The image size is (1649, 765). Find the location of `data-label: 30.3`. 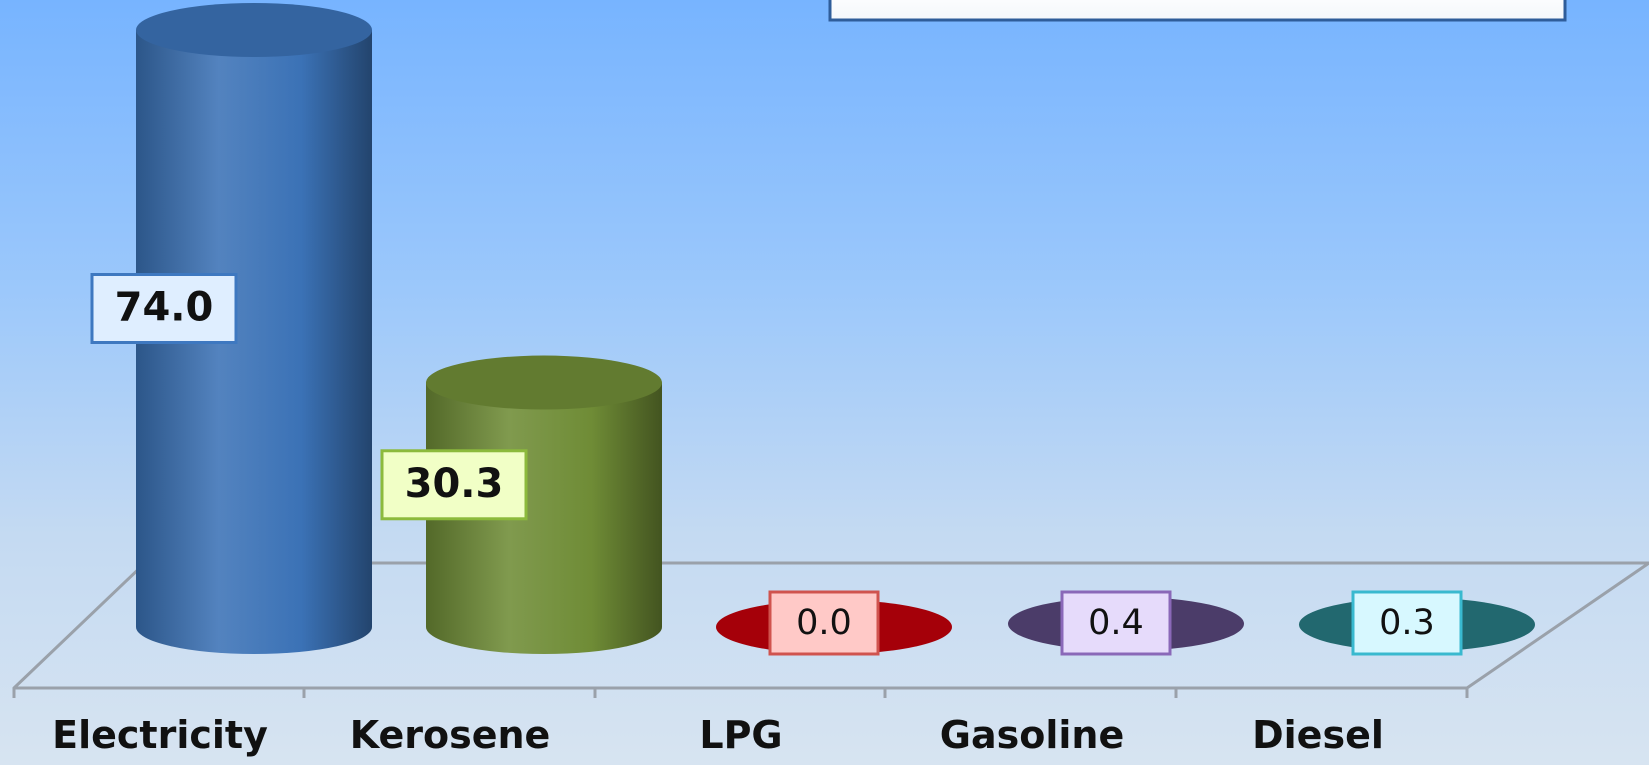

data-label: 30.3 is located at coordinates (454, 485).